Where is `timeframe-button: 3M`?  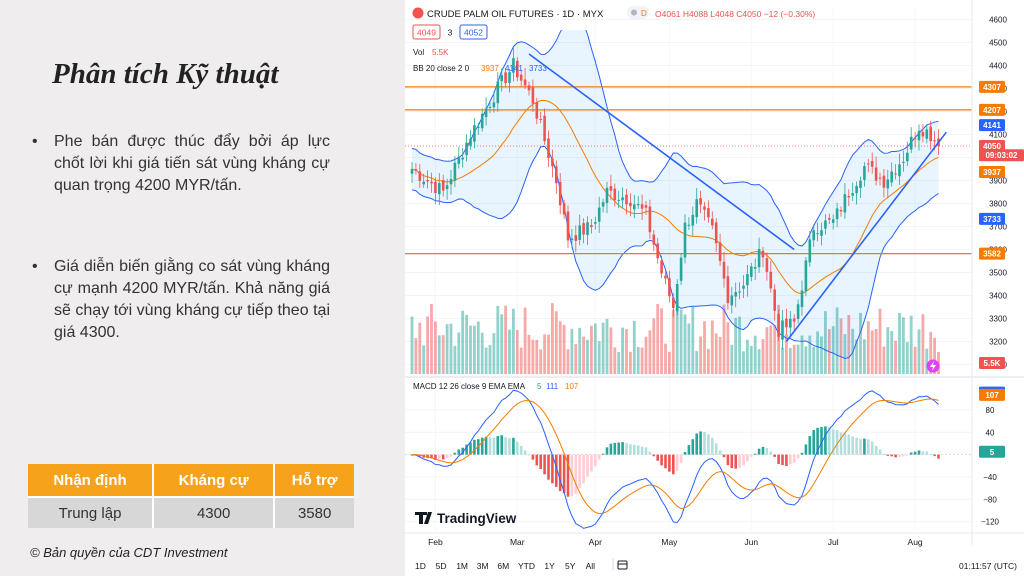
timeframe-button: 3M is located at coordinates (483, 566).